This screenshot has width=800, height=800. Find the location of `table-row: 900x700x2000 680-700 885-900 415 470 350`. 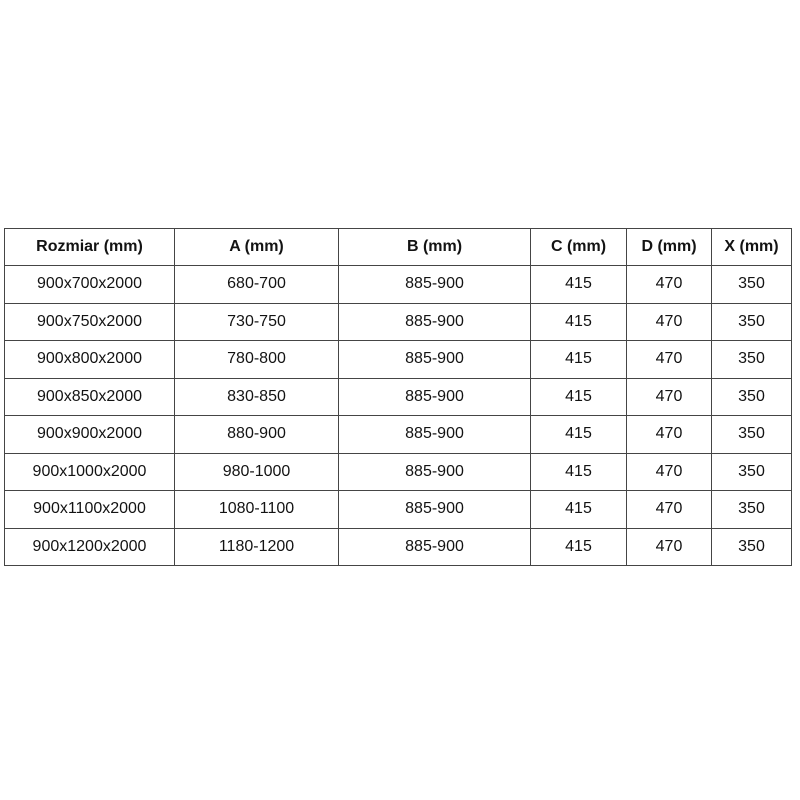

table-row: 900x700x2000 680-700 885-900 415 470 350 is located at coordinates (398, 284).